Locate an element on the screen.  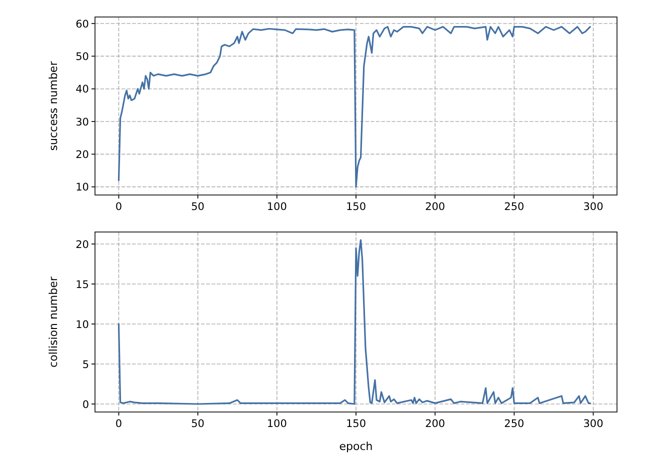
y-tick-label: 50 is located at coordinates (82, 56).